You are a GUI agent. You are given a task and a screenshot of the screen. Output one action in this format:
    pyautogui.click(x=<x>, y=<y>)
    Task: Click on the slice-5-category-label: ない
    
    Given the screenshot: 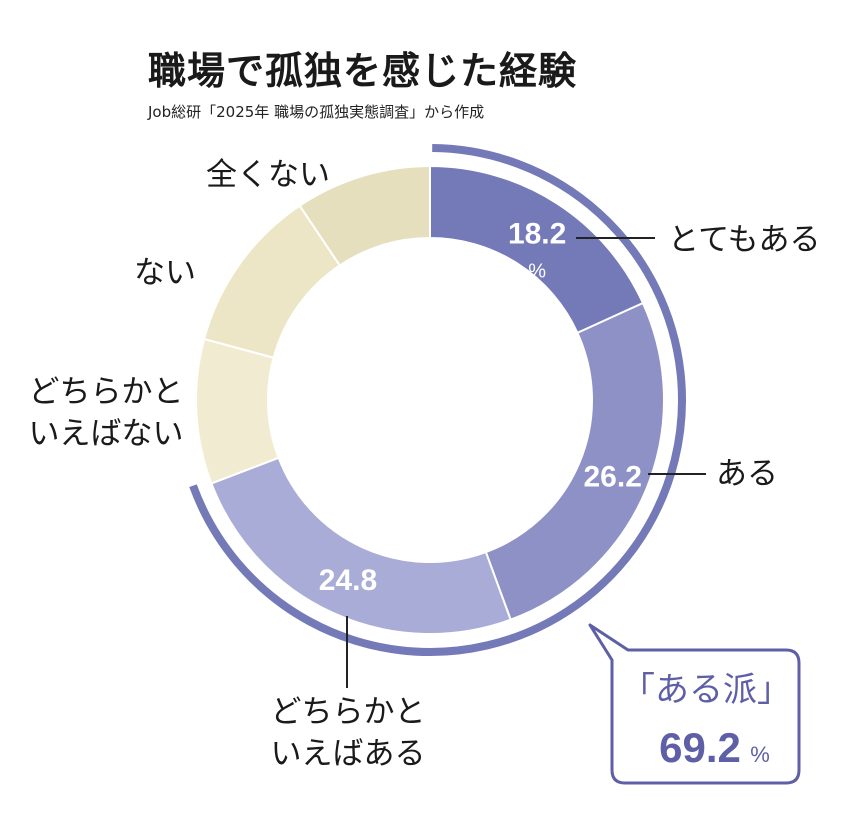 What is the action you would take?
    pyautogui.click(x=165, y=273)
    